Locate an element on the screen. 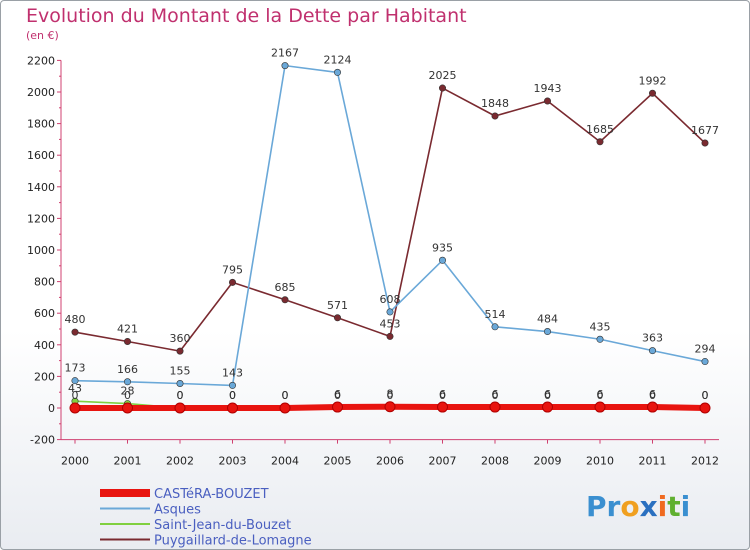 Image resolution: width=750 pixels, height=550 pixels. data-label: 484 is located at coordinates (547, 319).